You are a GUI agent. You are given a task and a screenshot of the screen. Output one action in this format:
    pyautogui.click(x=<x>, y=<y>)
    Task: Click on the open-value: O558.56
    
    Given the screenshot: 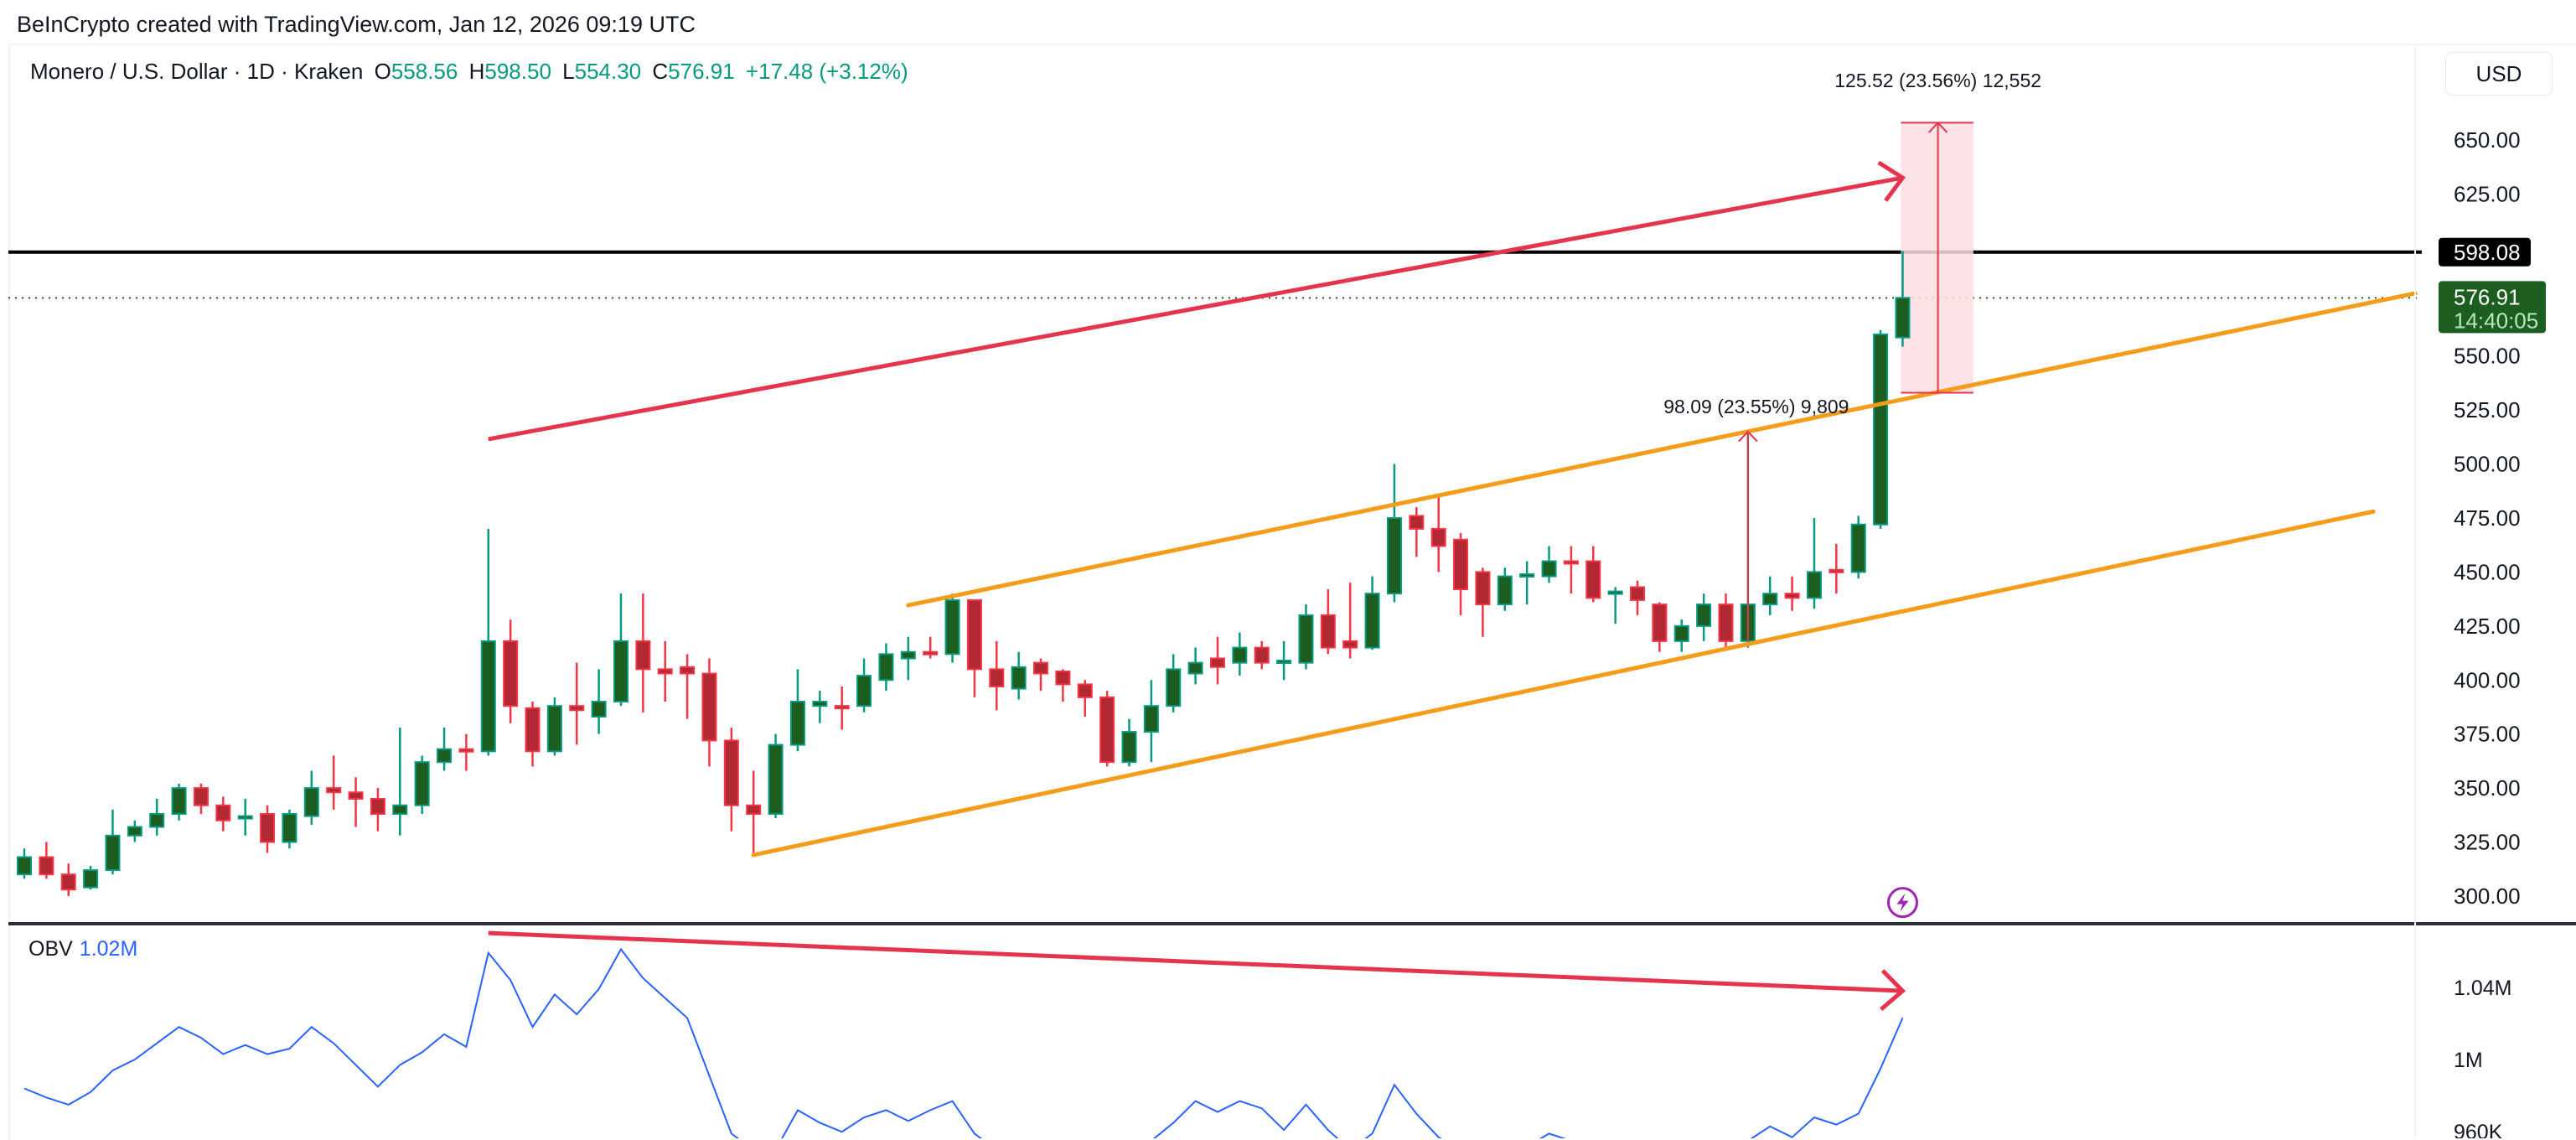 What is the action you would take?
    pyautogui.click(x=416, y=71)
    